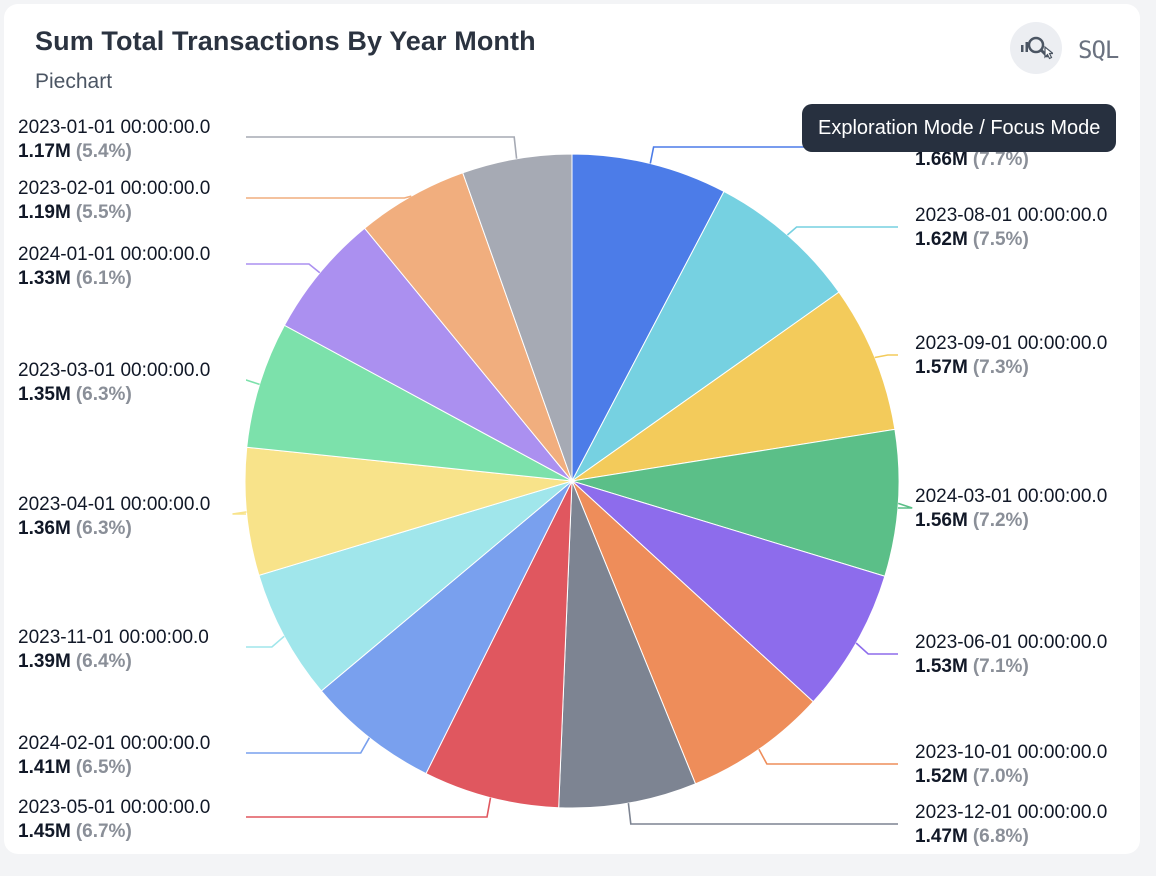 This screenshot has height=876, width=1156. I want to click on slice-value: 1.66M, so click(941, 159).